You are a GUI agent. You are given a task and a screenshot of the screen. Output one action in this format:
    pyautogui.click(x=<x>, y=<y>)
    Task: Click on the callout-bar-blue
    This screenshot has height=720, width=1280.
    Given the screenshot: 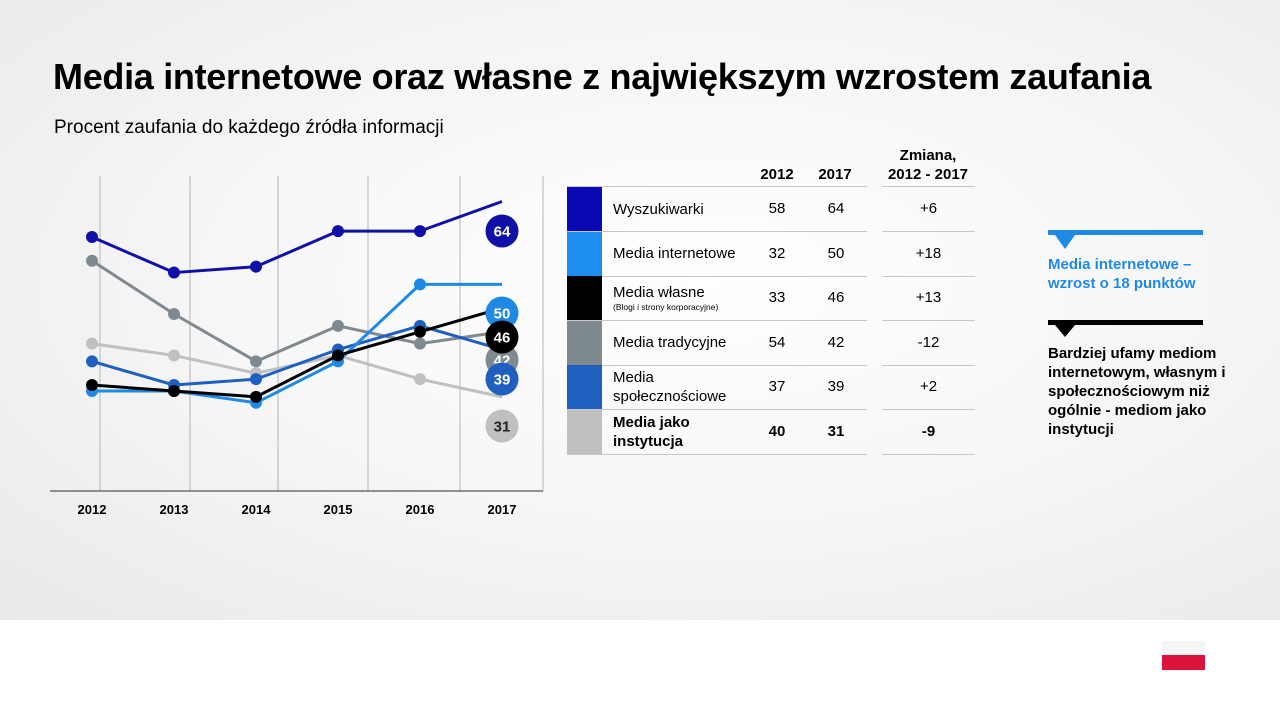 What is the action you would take?
    pyautogui.click(x=1125, y=232)
    